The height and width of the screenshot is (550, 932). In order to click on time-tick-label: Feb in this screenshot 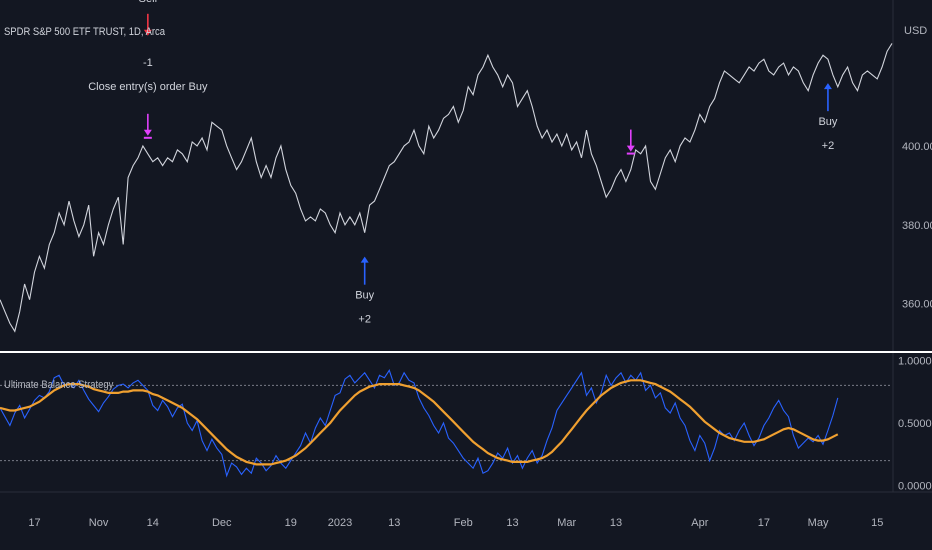, I will do `click(463, 523)`.